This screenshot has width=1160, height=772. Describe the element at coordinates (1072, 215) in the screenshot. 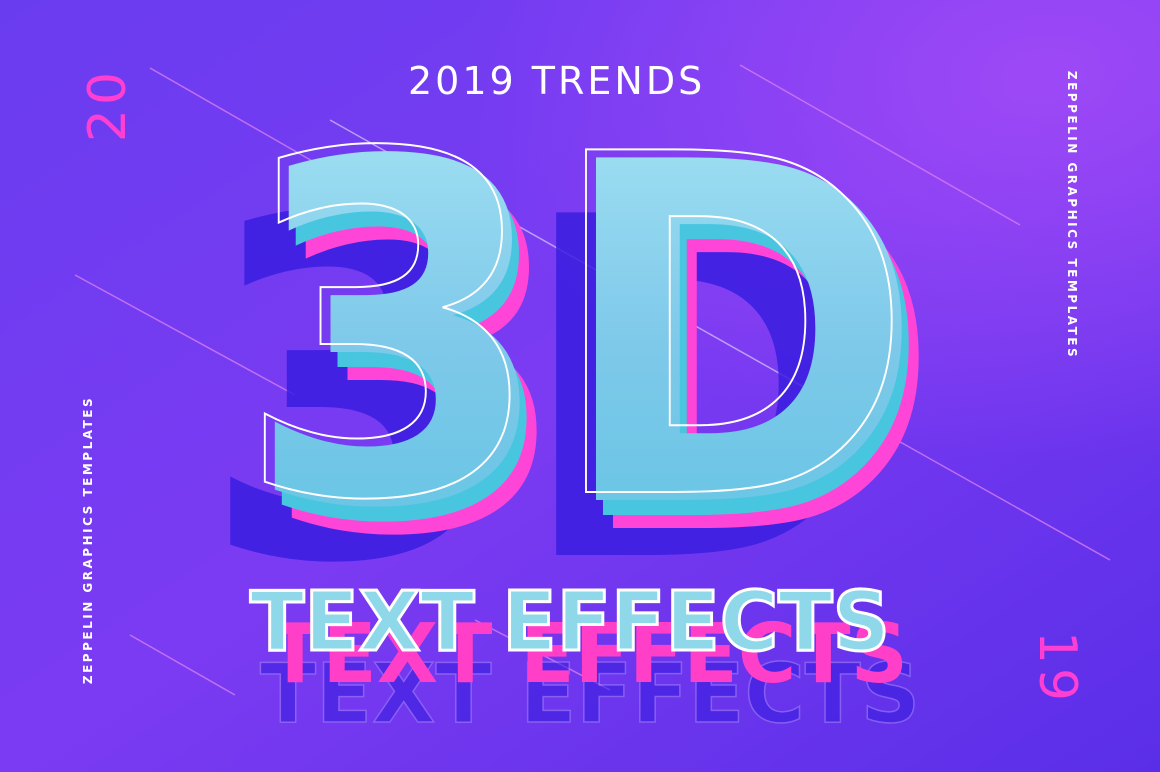

I see `side-text-right: ZEPPELIN GRAPHICS TEMPLATES` at that location.